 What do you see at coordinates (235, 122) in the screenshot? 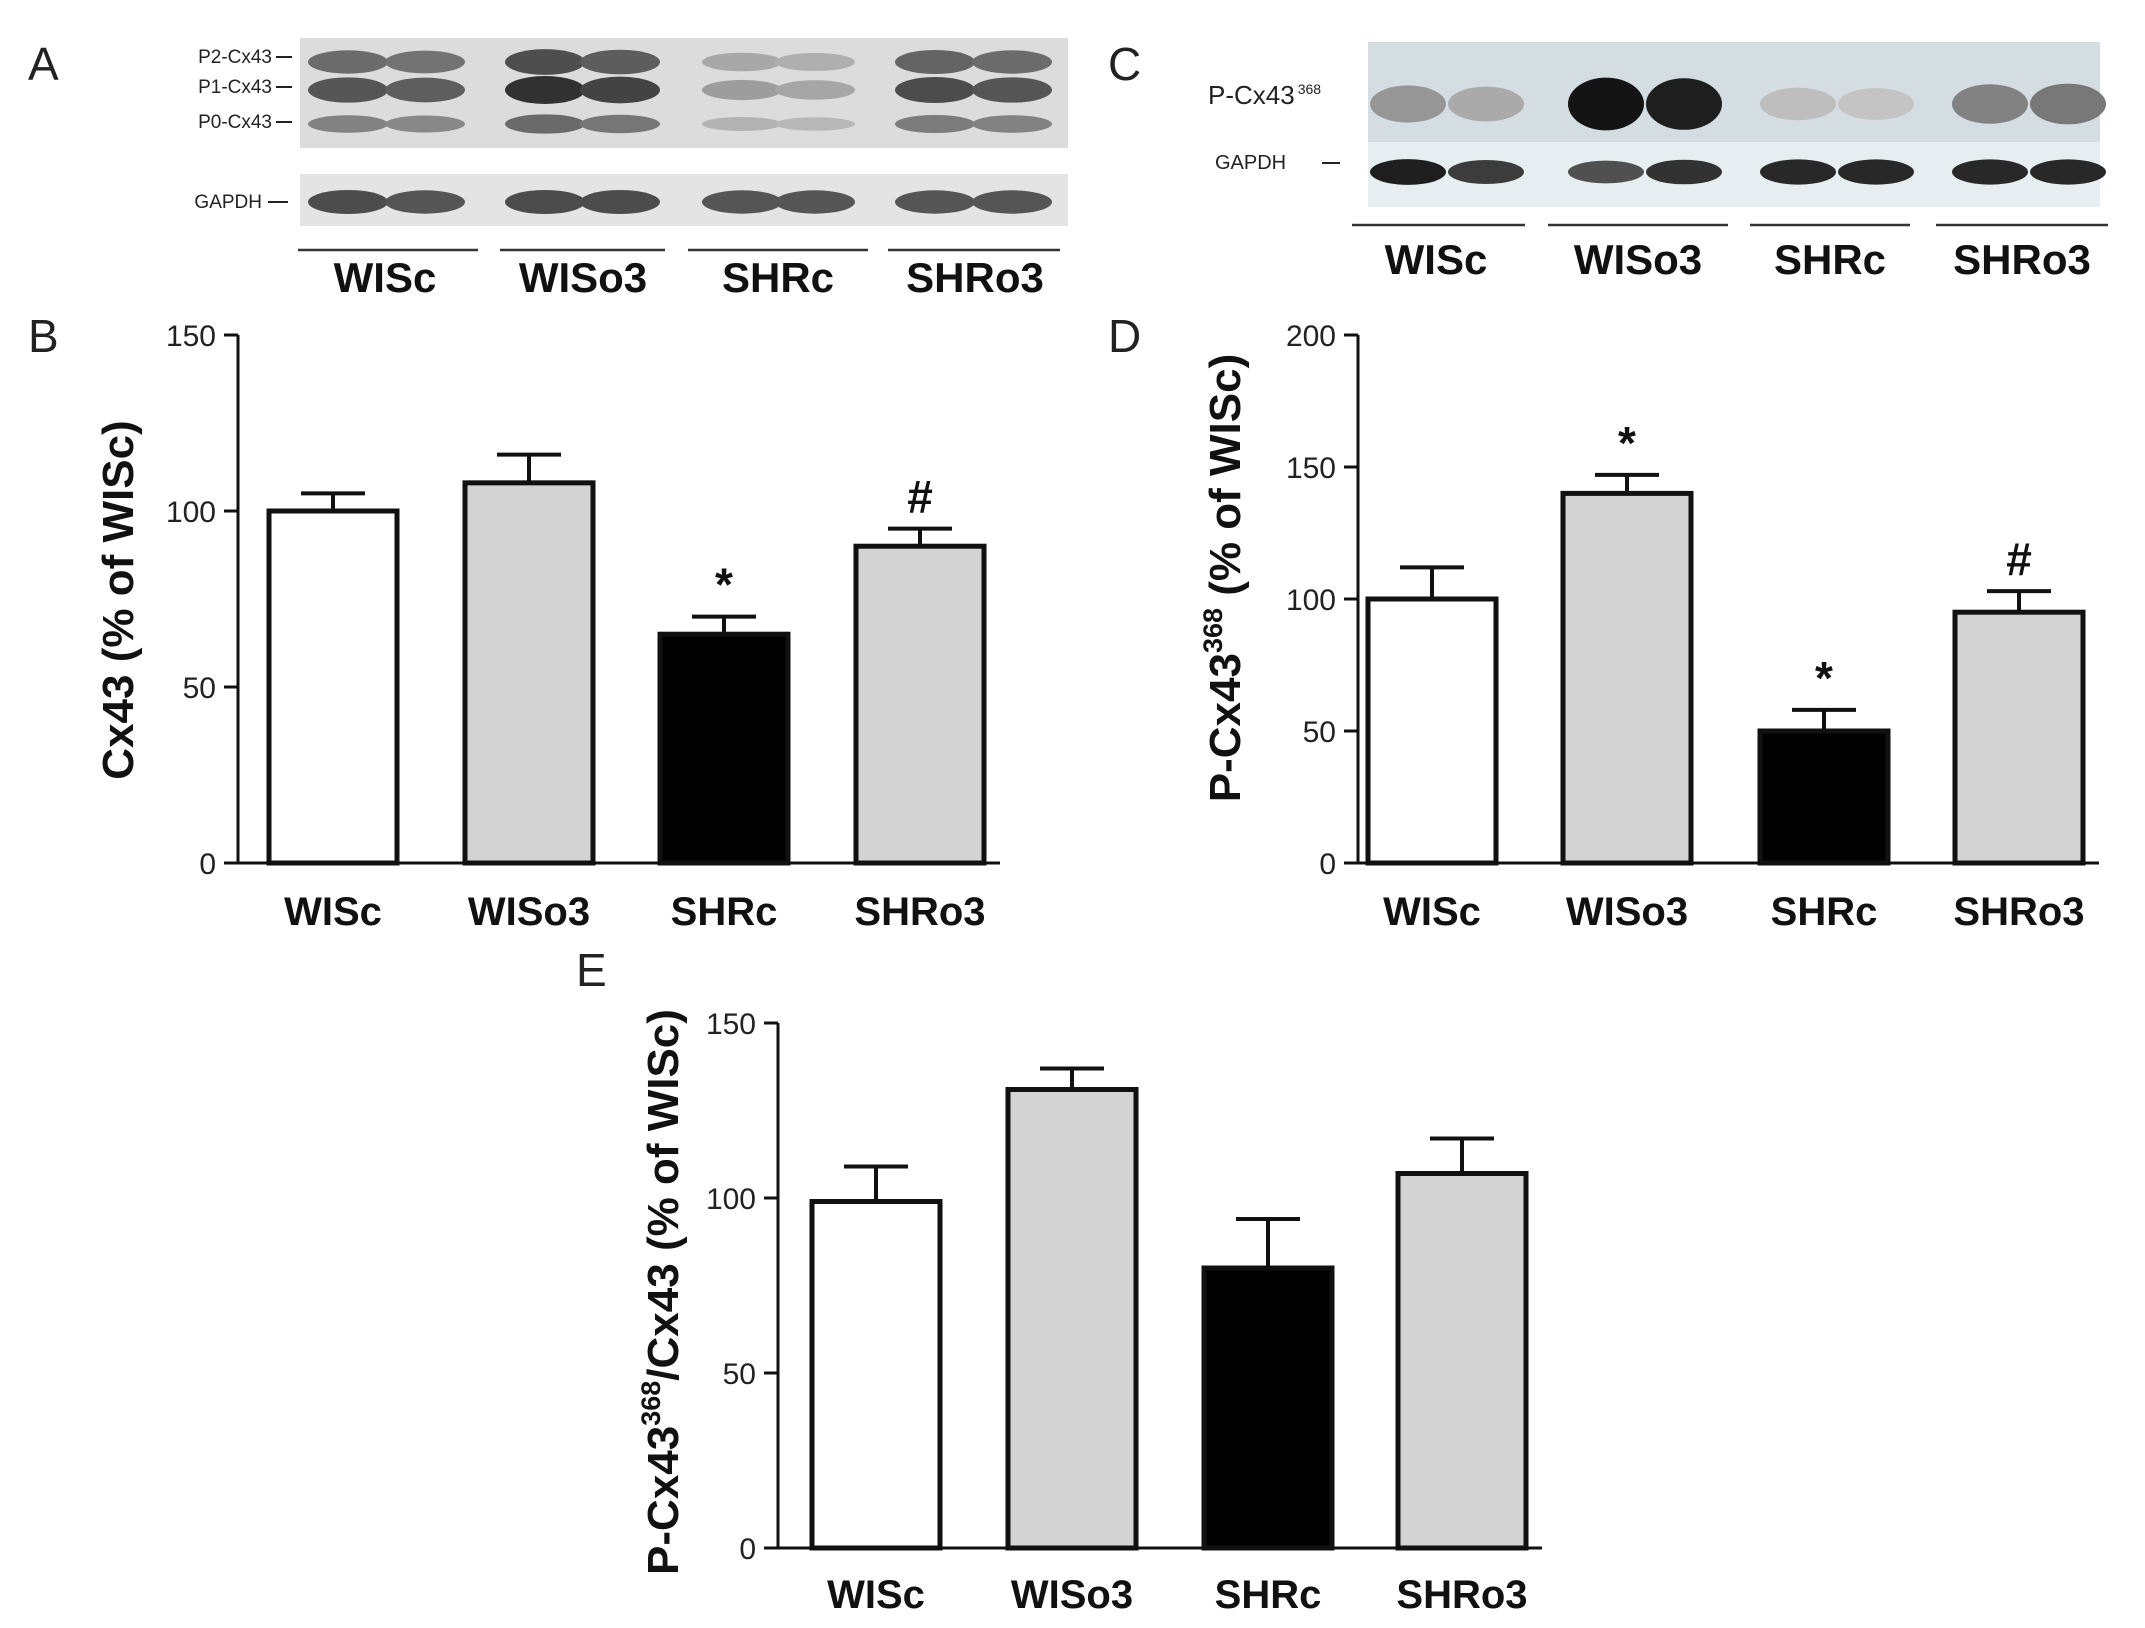
I see `band-label-p0-cx43: P0-Cx43` at bounding box center [235, 122].